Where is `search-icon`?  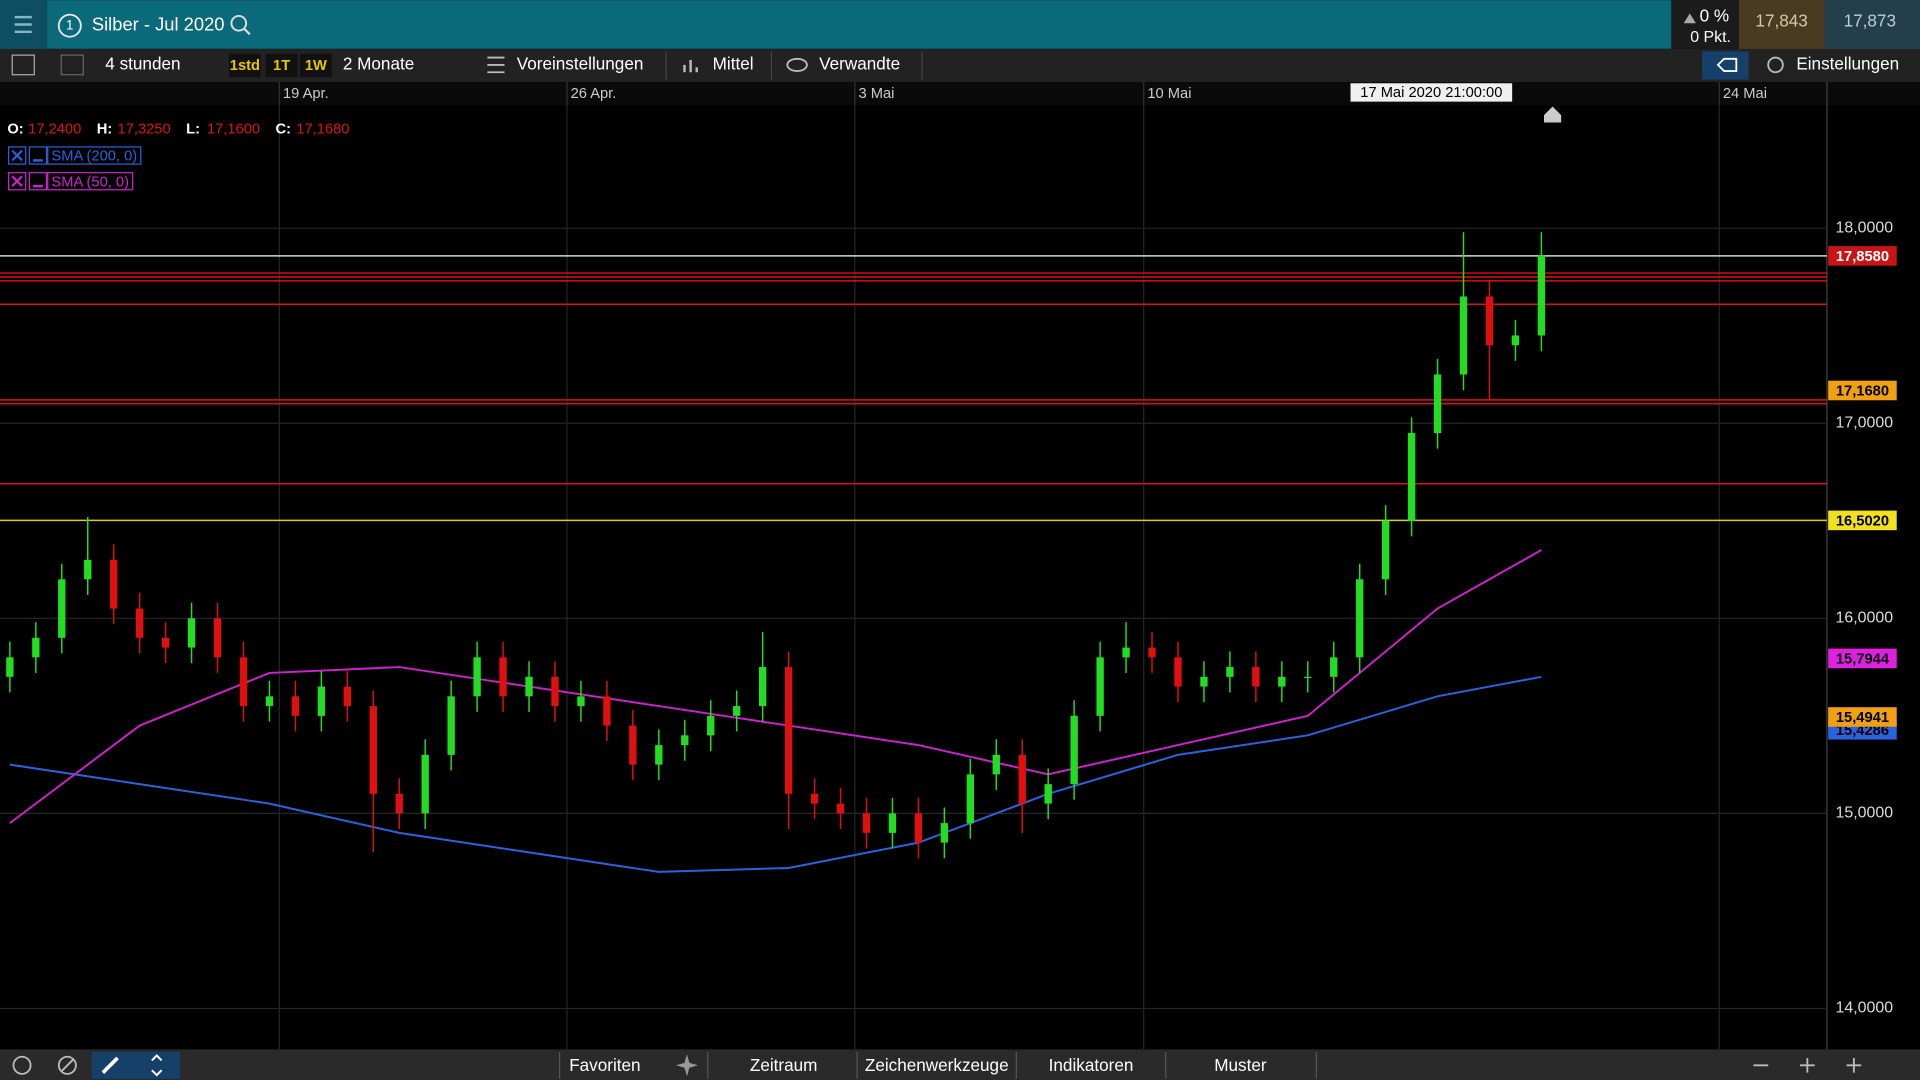
search-icon is located at coordinates (239, 23).